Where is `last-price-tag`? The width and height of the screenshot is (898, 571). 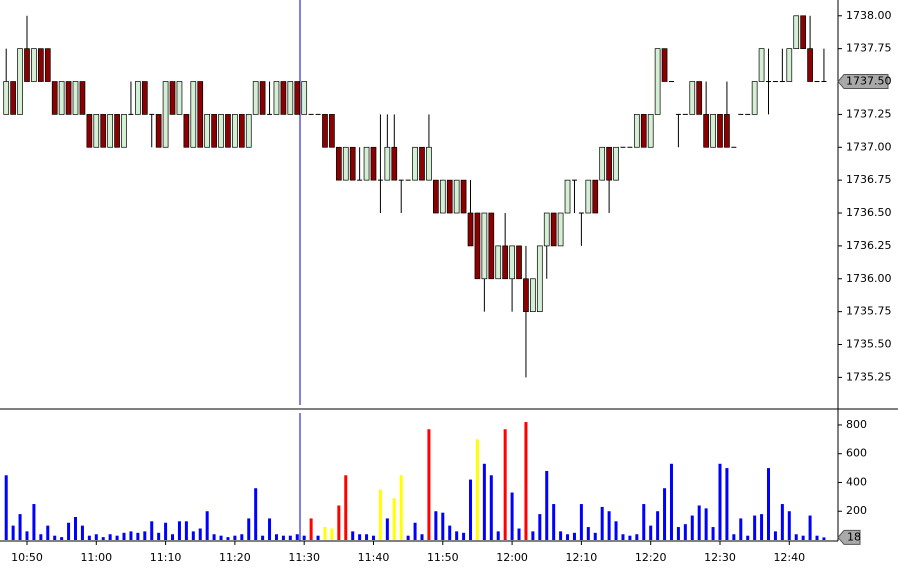
last-price-tag is located at coordinates (863, 82).